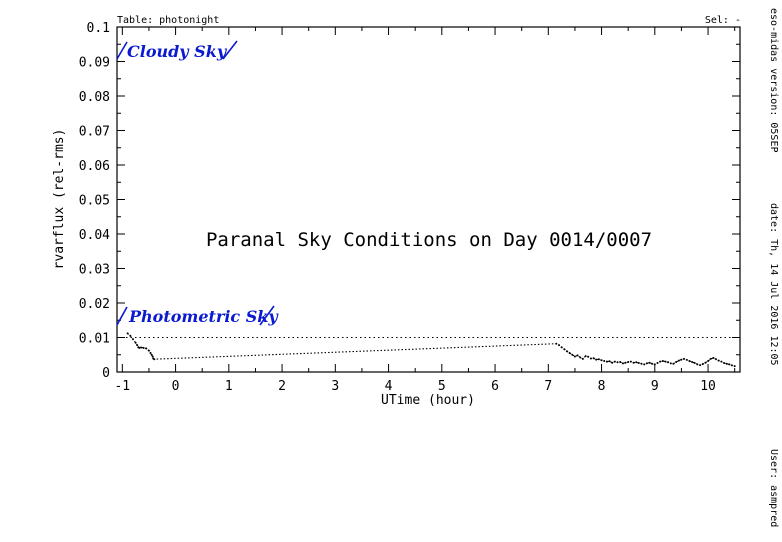  Describe the element at coordinates (773, 80) in the screenshot. I see `version-stamp: eso-midas version: 05SEP` at that location.